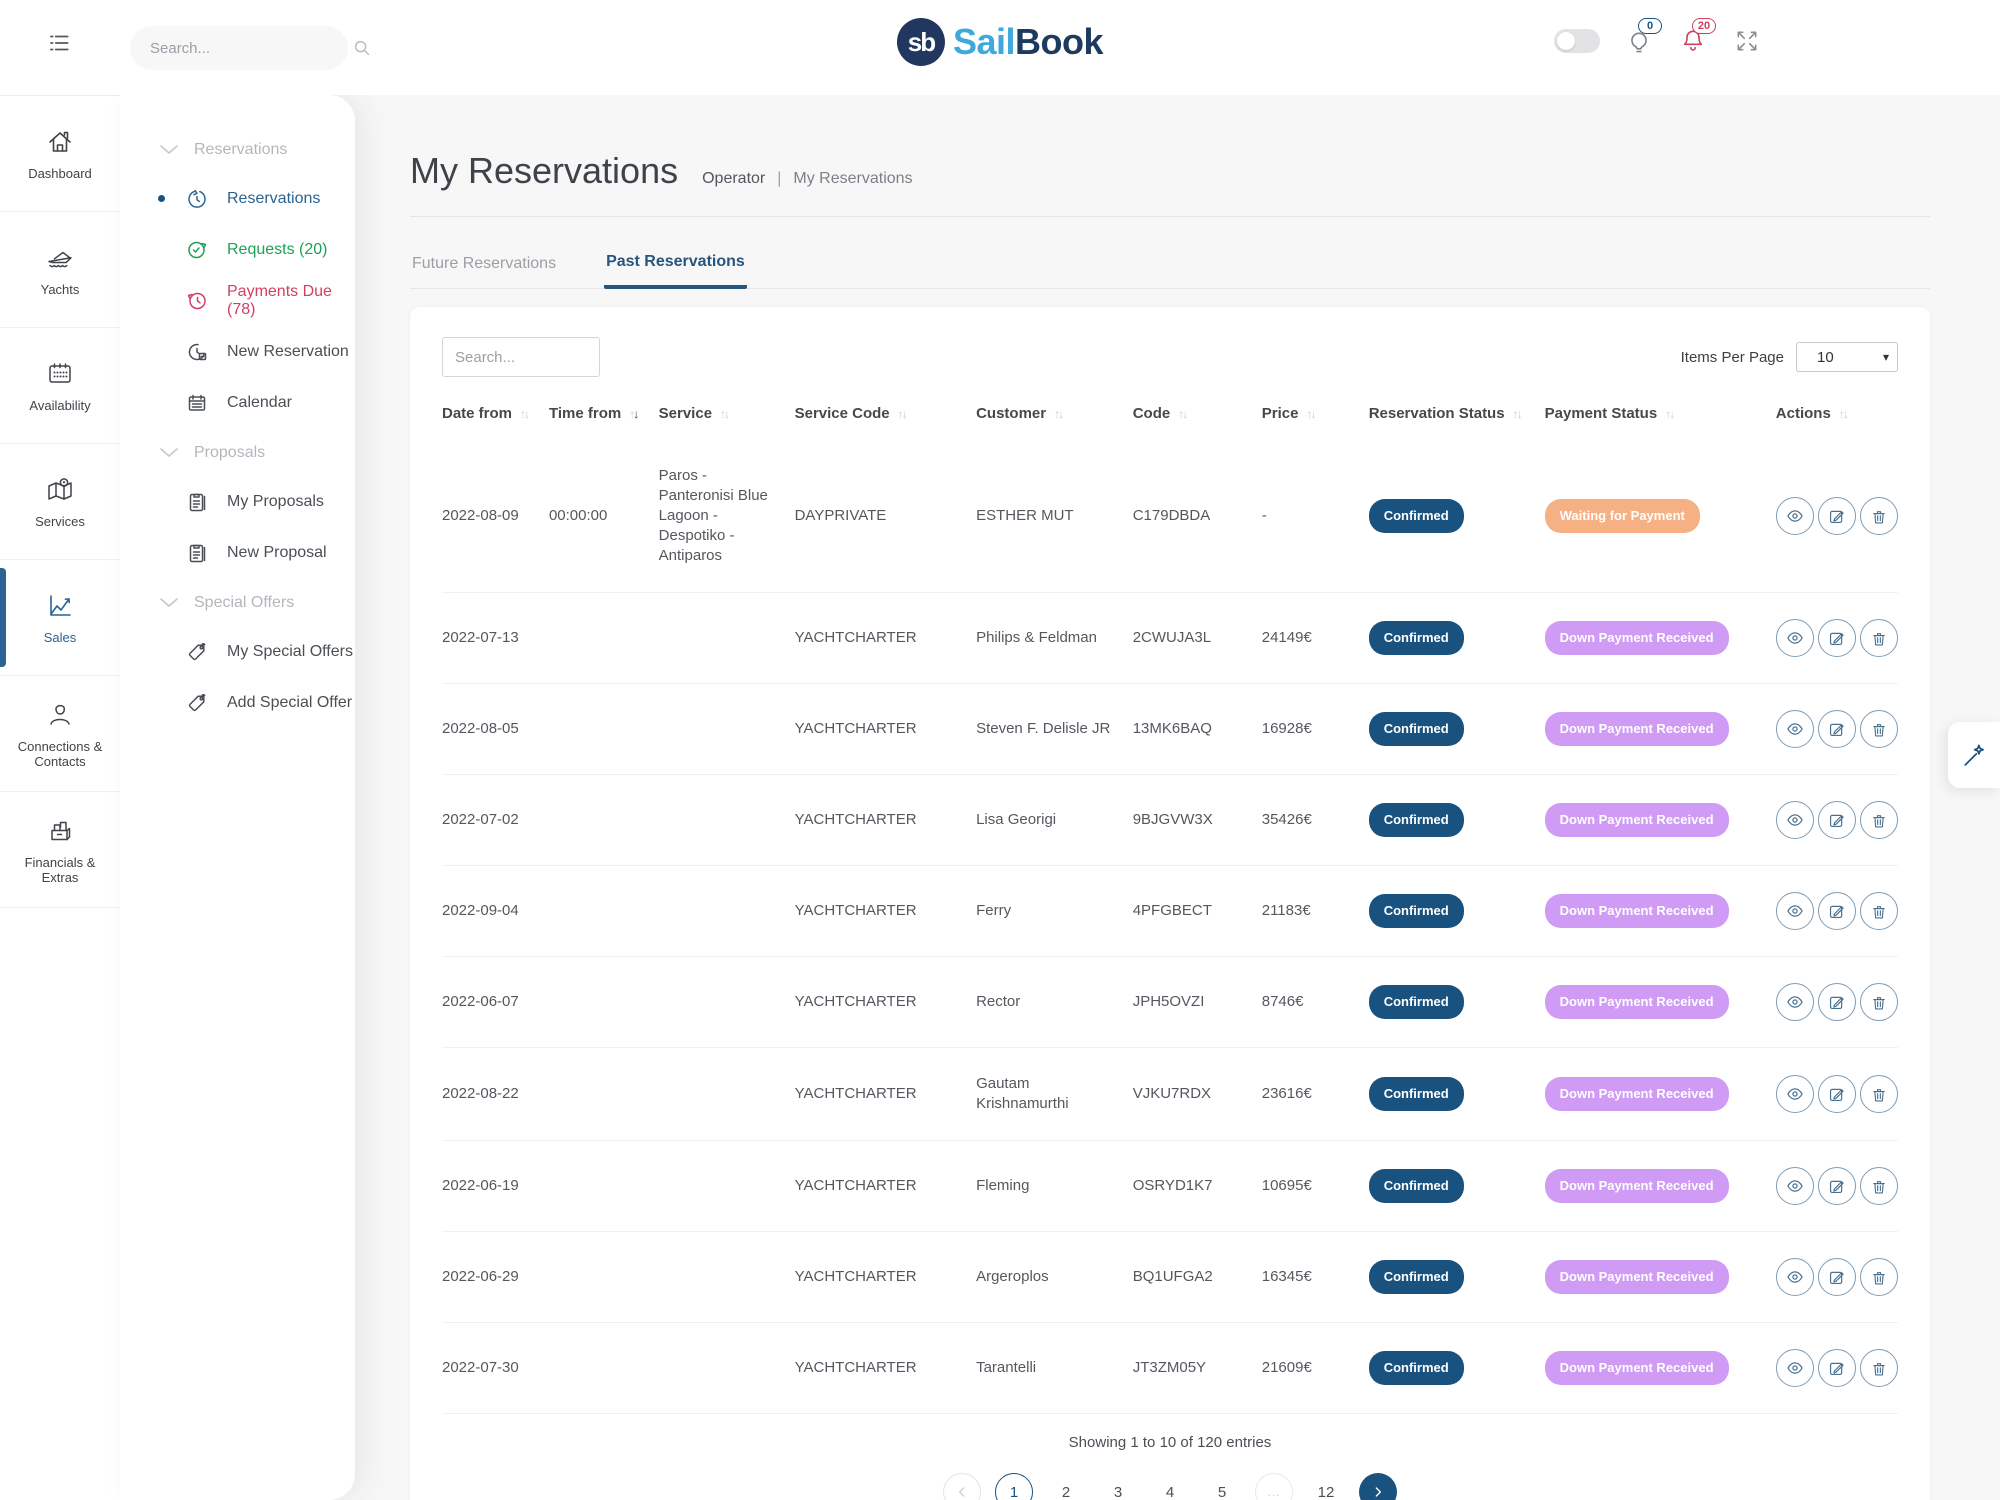  Describe the element at coordinates (237, 149) in the screenshot. I see `nav-group-reservations: Reservations` at that location.